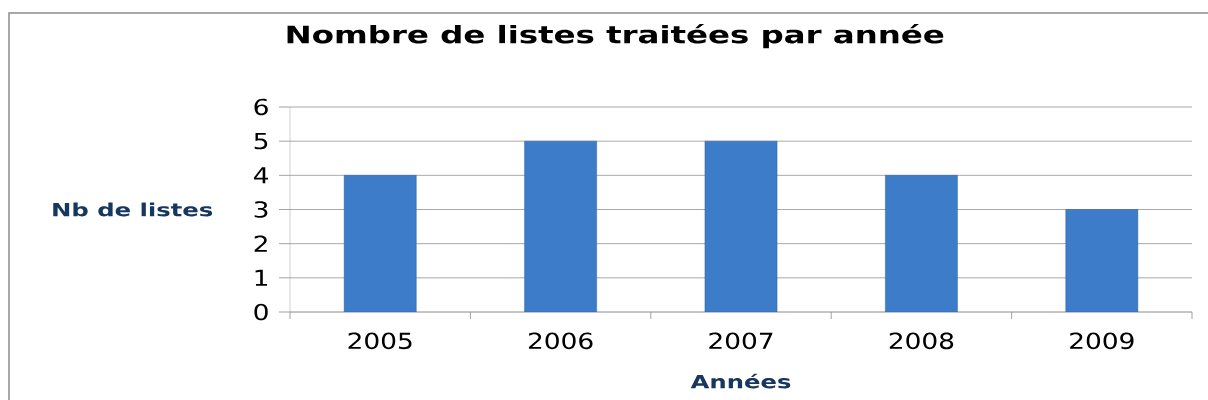  What do you see at coordinates (261, 312) in the screenshot?
I see `y-tick-label: 0` at bounding box center [261, 312].